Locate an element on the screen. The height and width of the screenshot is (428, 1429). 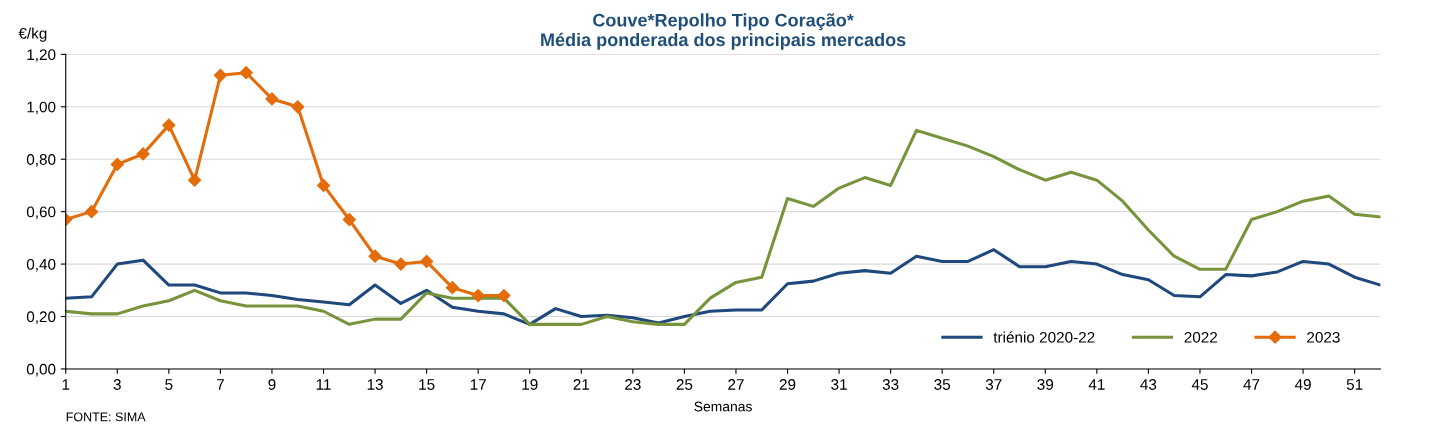
x-tick-label: 35 is located at coordinates (942, 384).